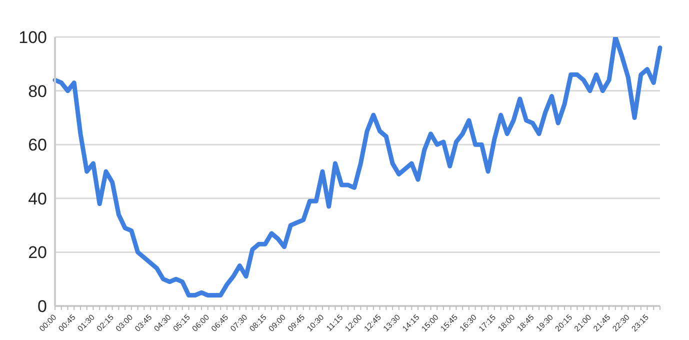 The image size is (689, 340). I want to click on y-tick-label: 0, so click(42, 306).